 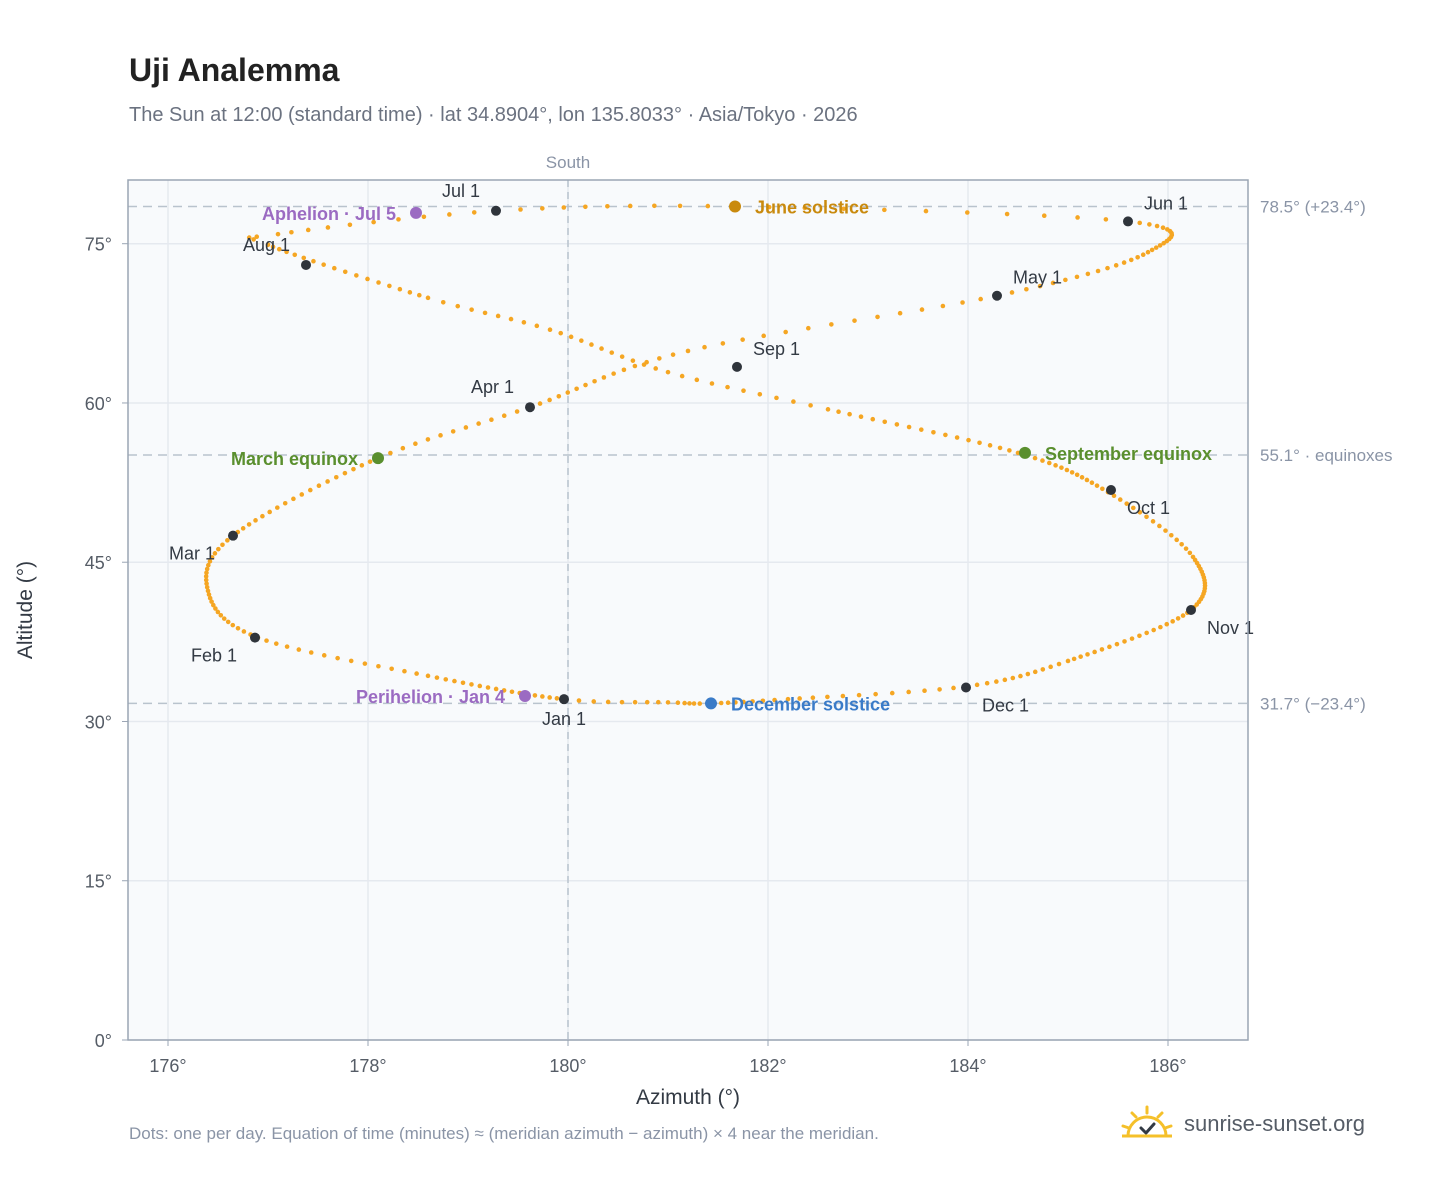 I want to click on y-tick-label: 60°, so click(x=98, y=404).